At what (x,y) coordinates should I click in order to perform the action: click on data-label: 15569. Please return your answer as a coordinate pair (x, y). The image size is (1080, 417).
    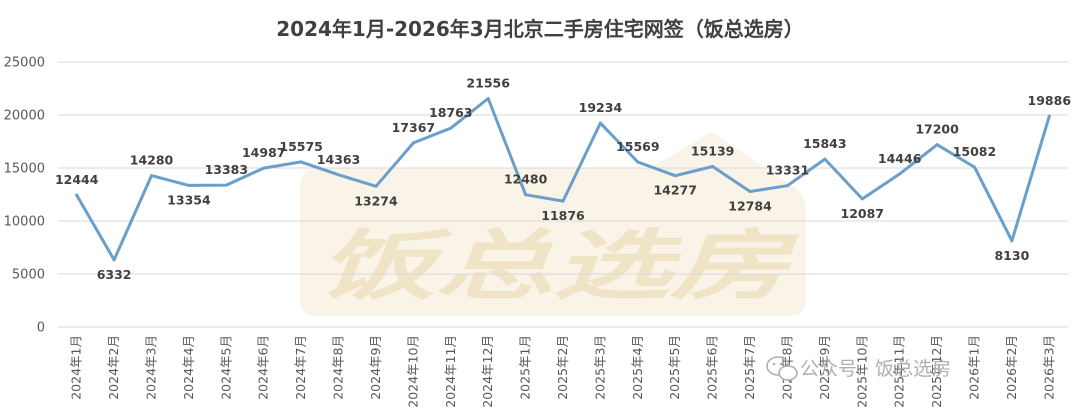
    Looking at the image, I should click on (638, 146).